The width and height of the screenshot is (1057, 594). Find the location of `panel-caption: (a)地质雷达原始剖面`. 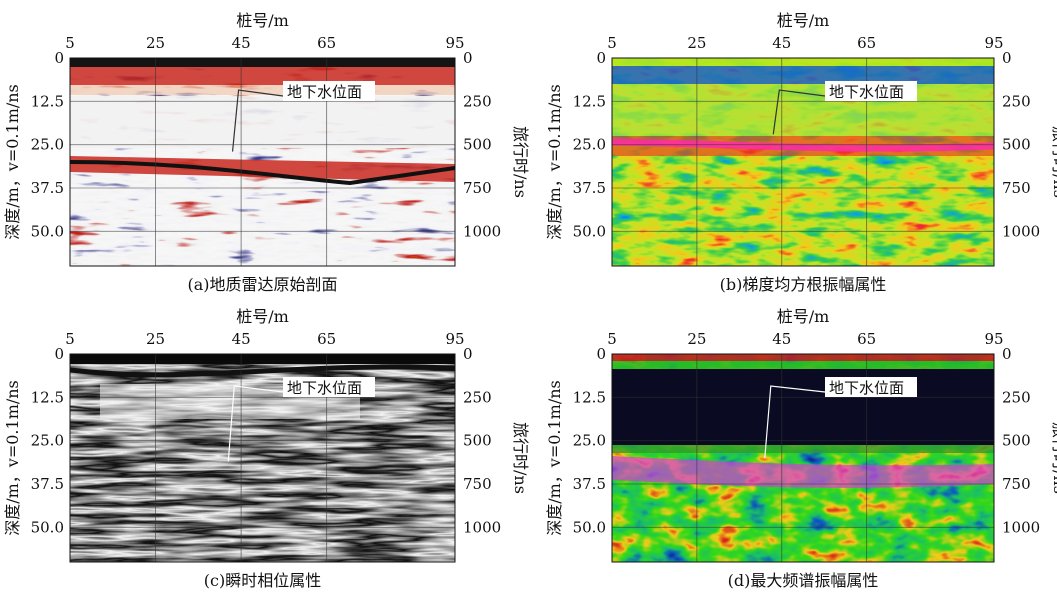

panel-caption: (a)地质雷达原始剖面 is located at coordinates (262, 284).